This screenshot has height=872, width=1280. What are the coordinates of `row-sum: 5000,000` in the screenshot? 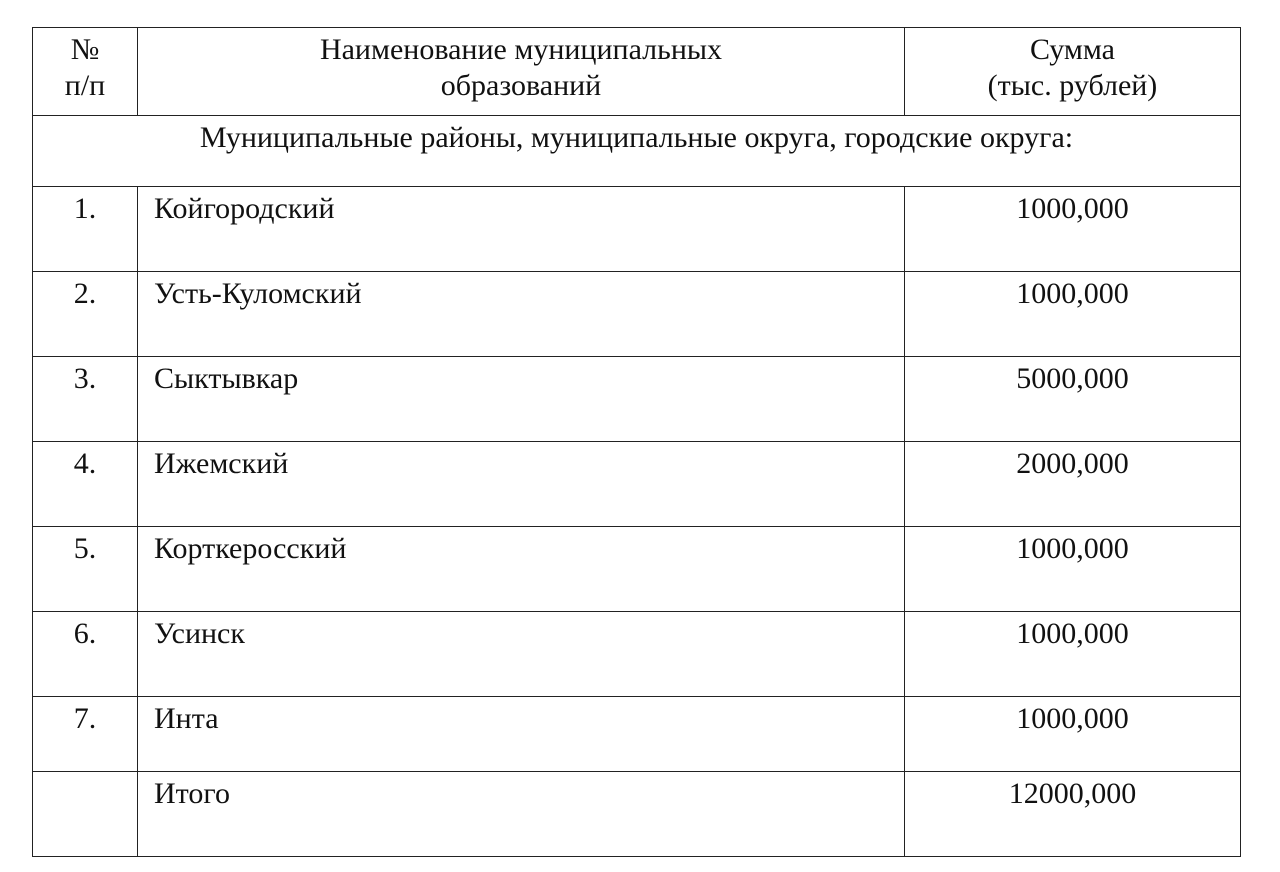 It's located at (1072, 399).